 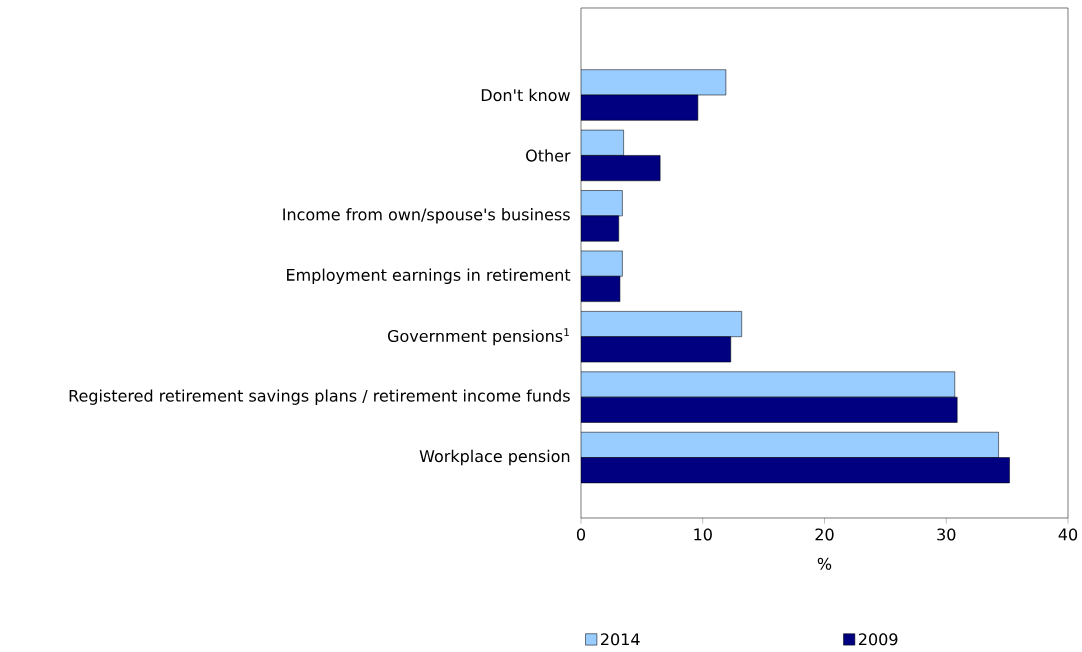 What do you see at coordinates (824, 534) in the screenshot?
I see `x-tick-label: 20` at bounding box center [824, 534].